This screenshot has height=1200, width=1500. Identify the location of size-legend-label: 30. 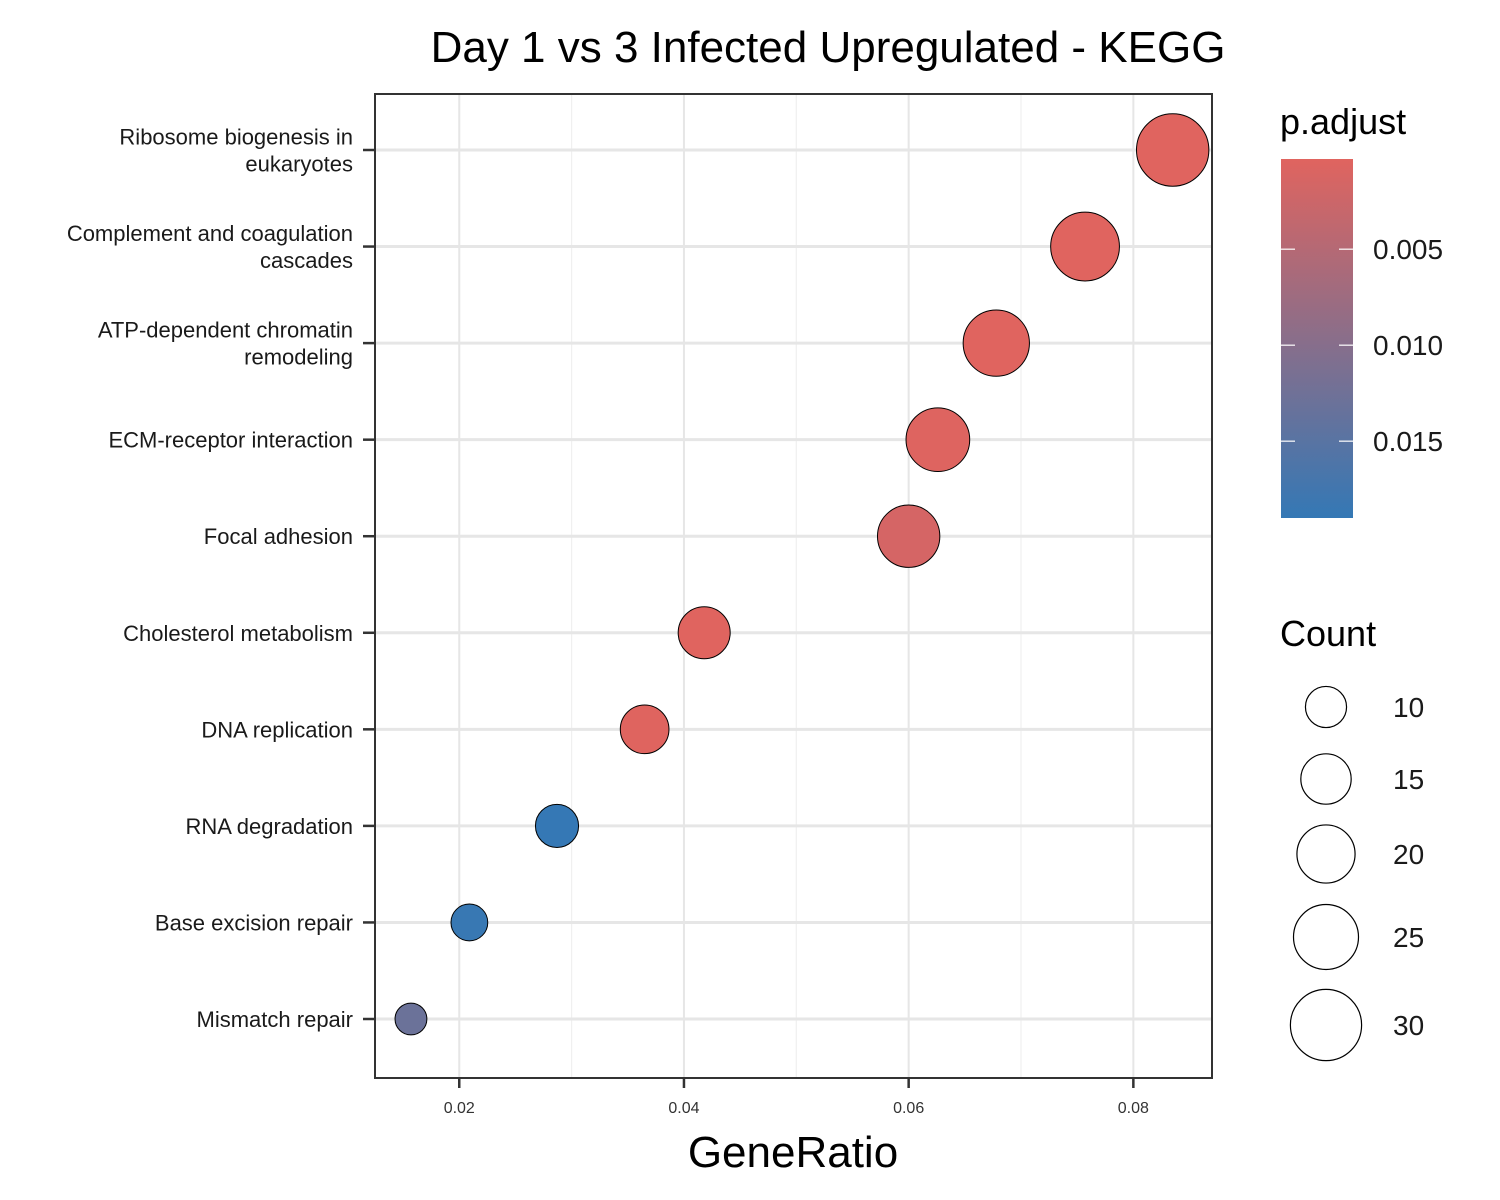
(1408, 1025).